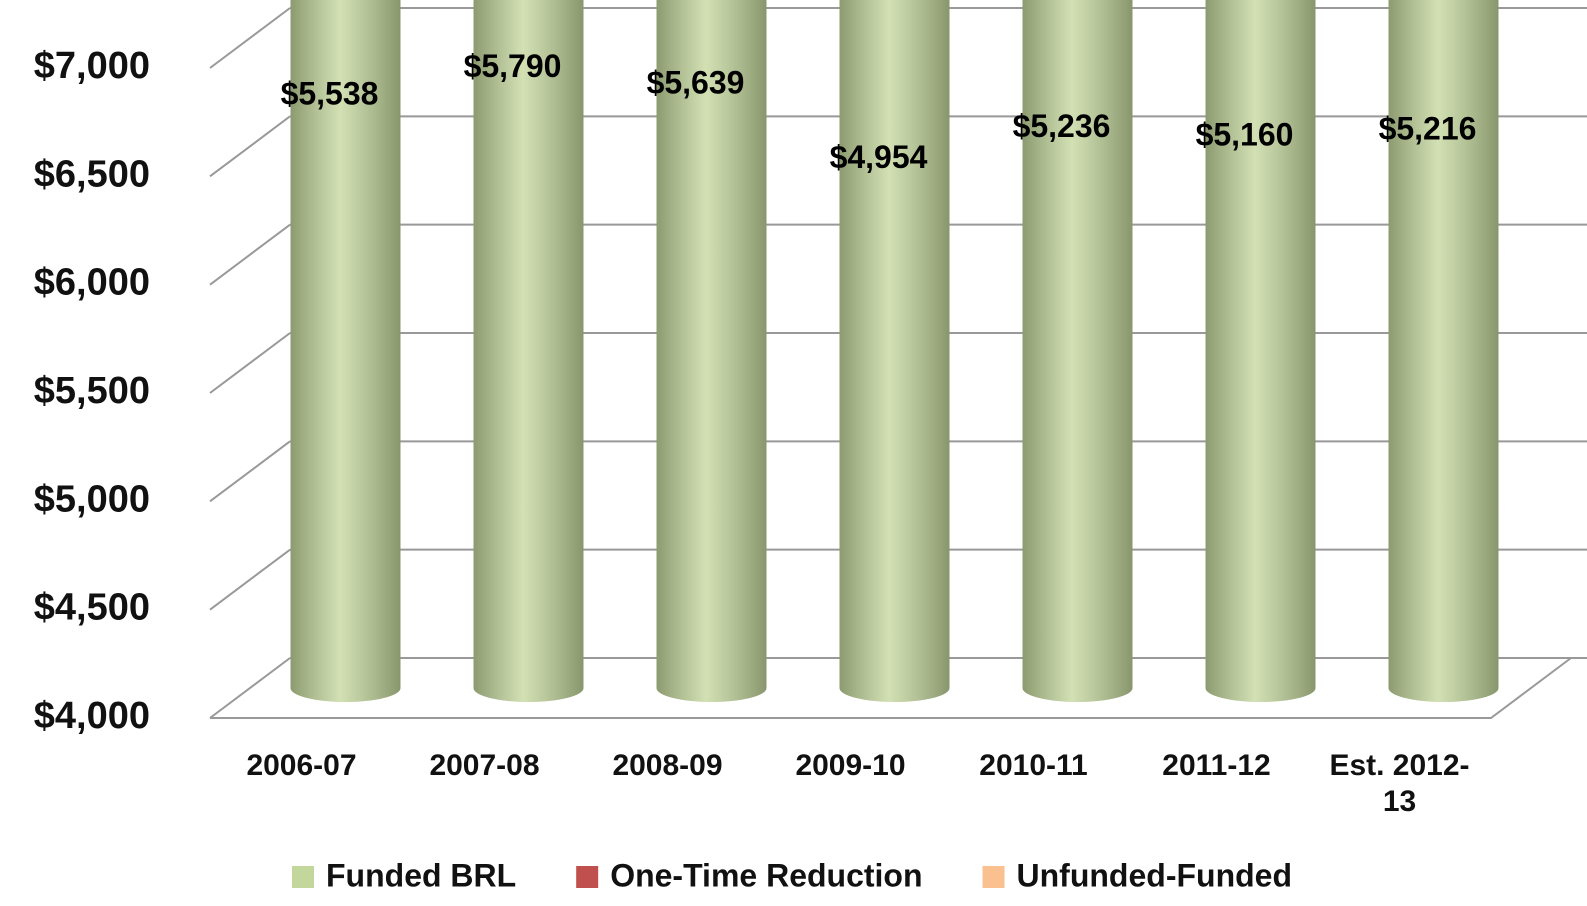 The height and width of the screenshot is (906, 1587). What do you see at coordinates (667, 765) in the screenshot?
I see `x-tick-label: 2008-09` at bounding box center [667, 765].